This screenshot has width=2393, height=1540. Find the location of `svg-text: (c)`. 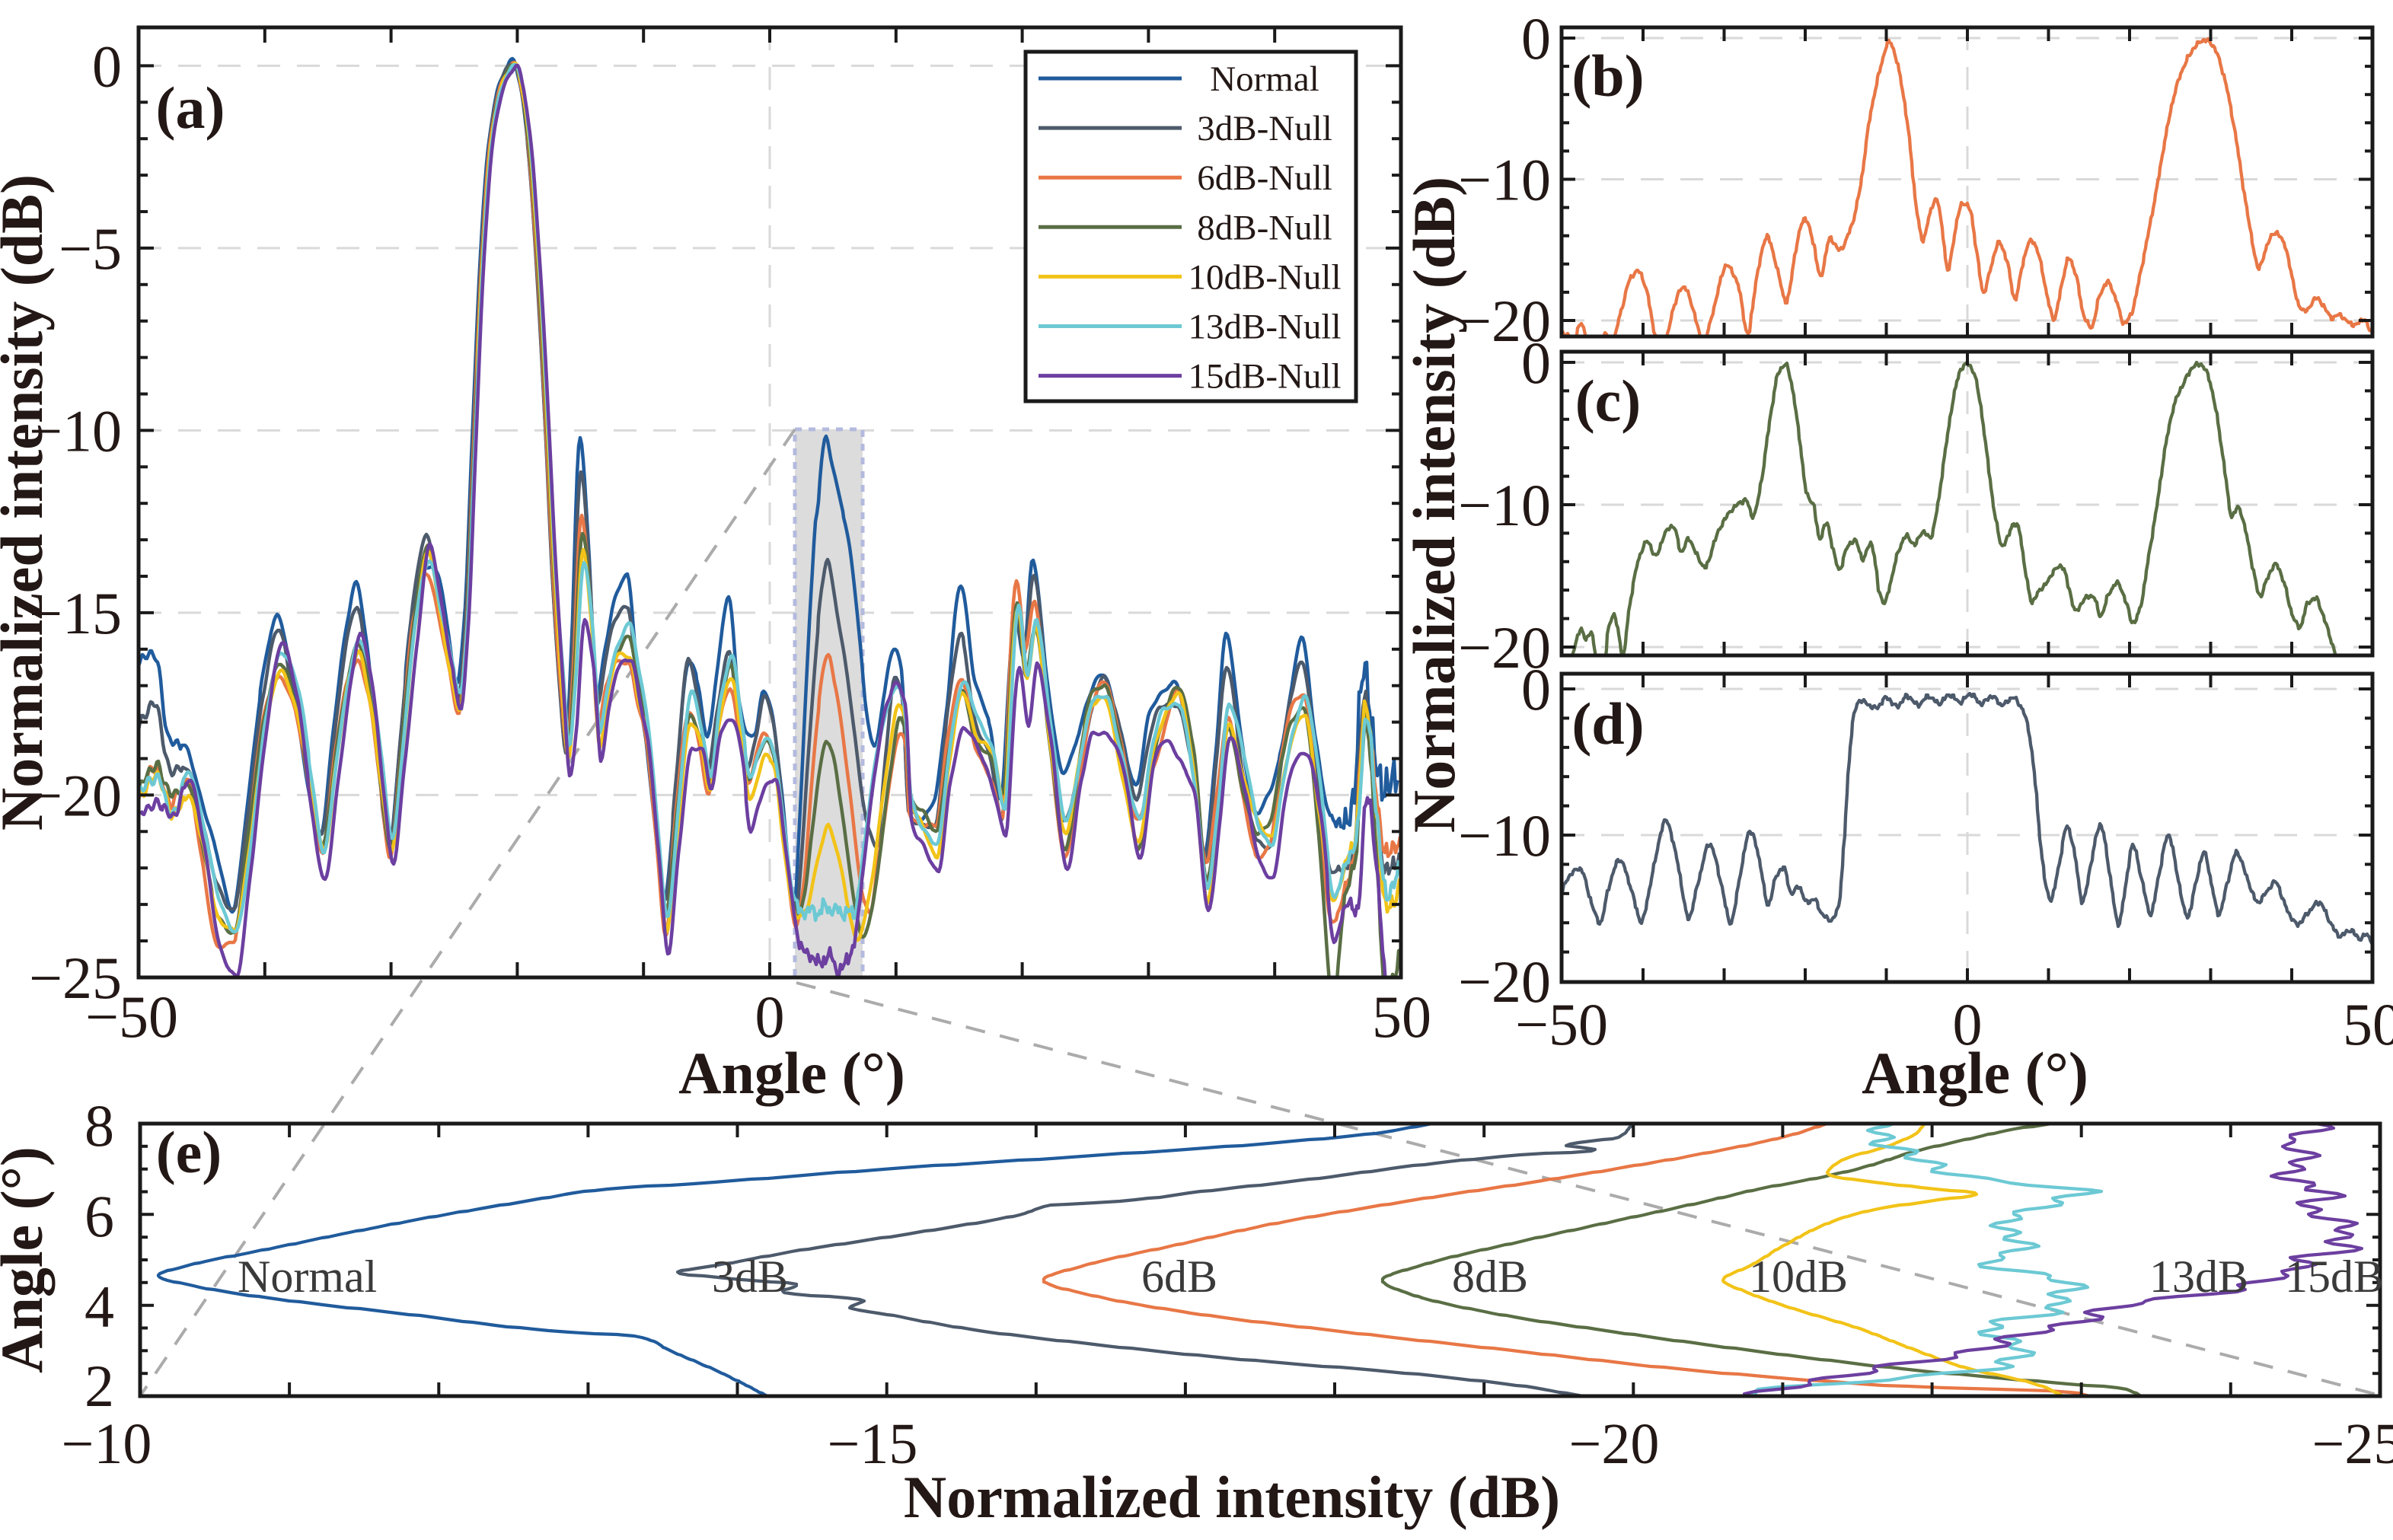

svg-text: (c) is located at coordinates (1608, 401).